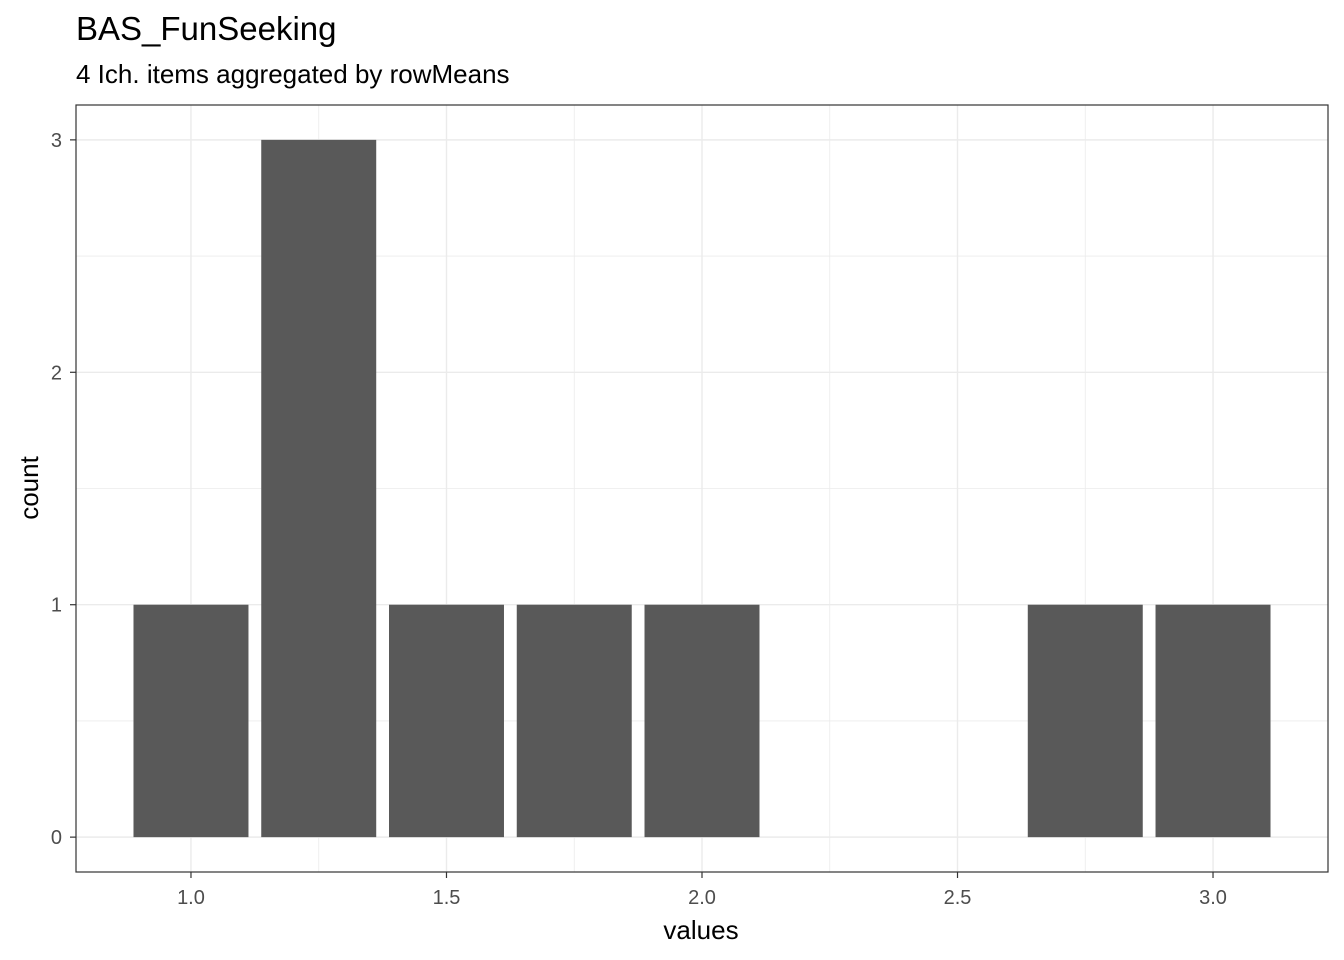 The width and height of the screenshot is (1344, 960). What do you see at coordinates (29, 487) in the screenshot?
I see `y-axis-title: count` at bounding box center [29, 487].